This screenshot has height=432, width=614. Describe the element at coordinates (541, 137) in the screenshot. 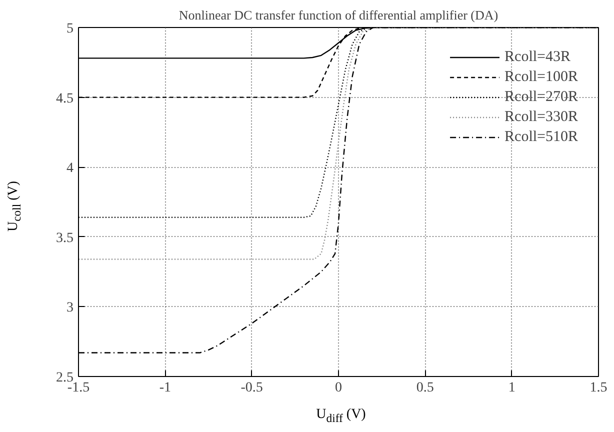

I see `legend-label: Rcoll=510R` at that location.